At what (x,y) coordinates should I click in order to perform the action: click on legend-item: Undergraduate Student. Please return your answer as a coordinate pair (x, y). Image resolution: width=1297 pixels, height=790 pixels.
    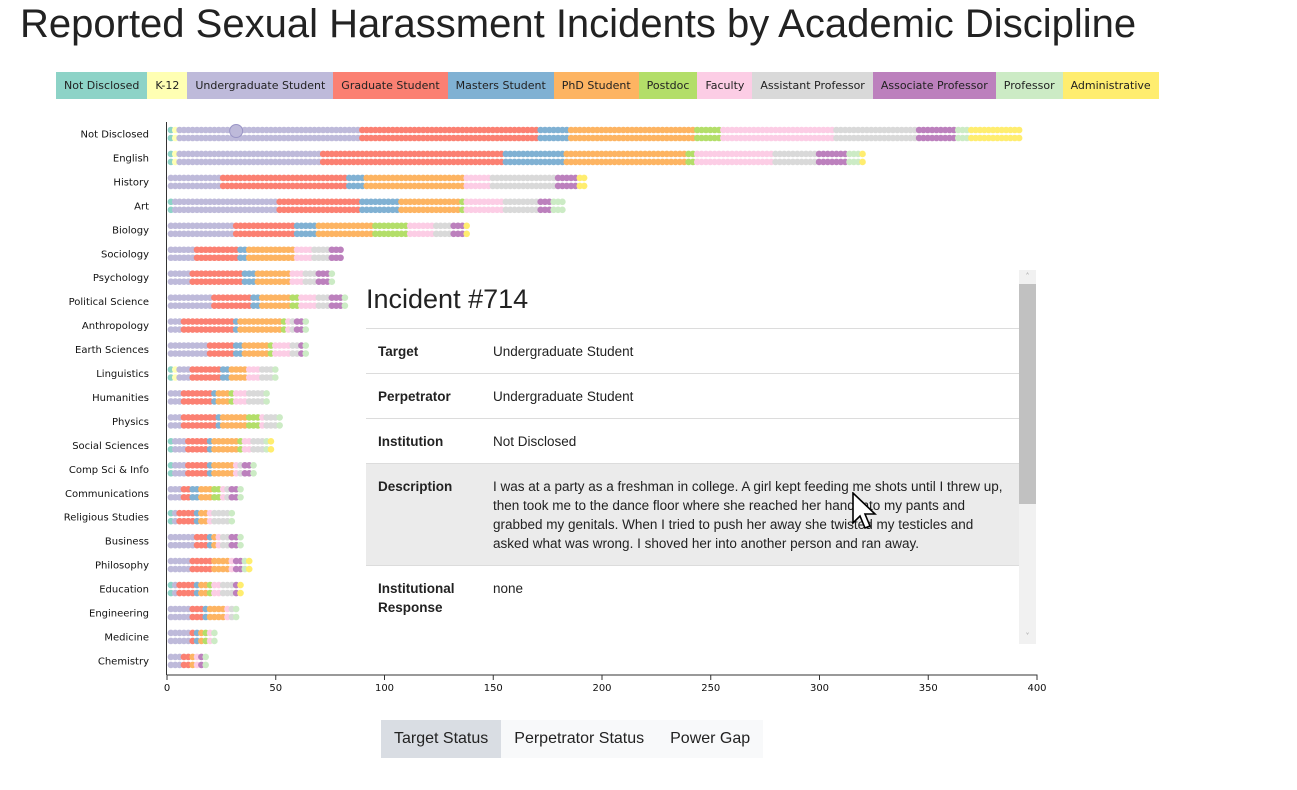
    Looking at the image, I should click on (260, 85).